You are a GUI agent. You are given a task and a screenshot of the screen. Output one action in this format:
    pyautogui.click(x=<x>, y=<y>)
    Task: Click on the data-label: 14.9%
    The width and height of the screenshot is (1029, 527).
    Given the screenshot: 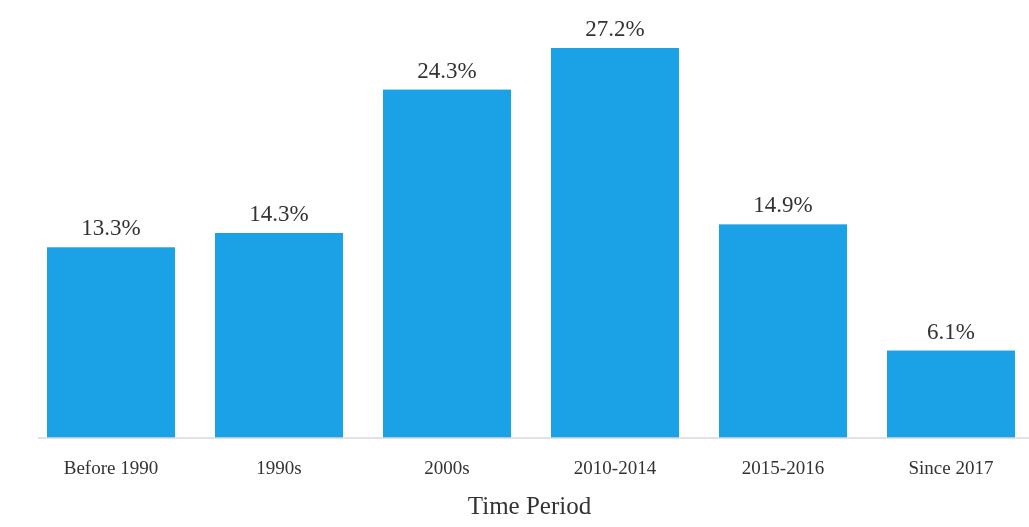 What is the action you would take?
    pyautogui.click(x=783, y=205)
    